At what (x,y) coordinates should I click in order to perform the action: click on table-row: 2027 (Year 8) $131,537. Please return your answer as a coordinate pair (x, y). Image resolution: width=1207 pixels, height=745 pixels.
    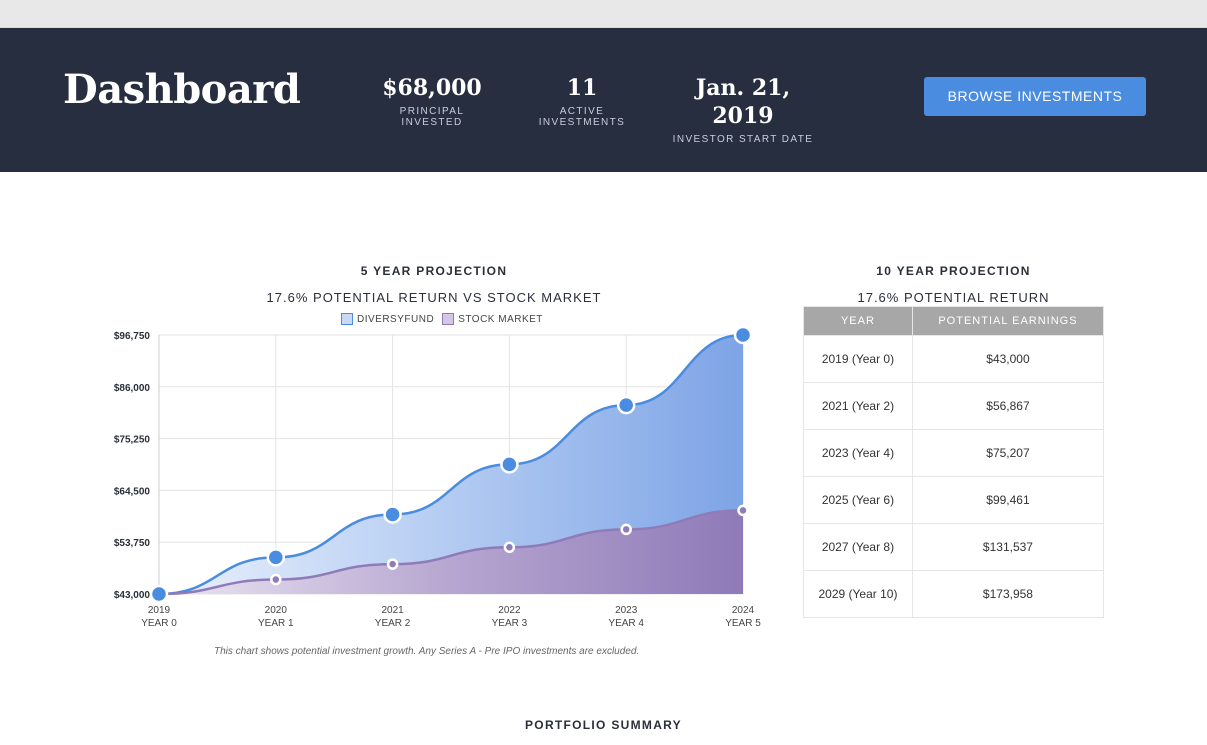
    Looking at the image, I should click on (954, 547).